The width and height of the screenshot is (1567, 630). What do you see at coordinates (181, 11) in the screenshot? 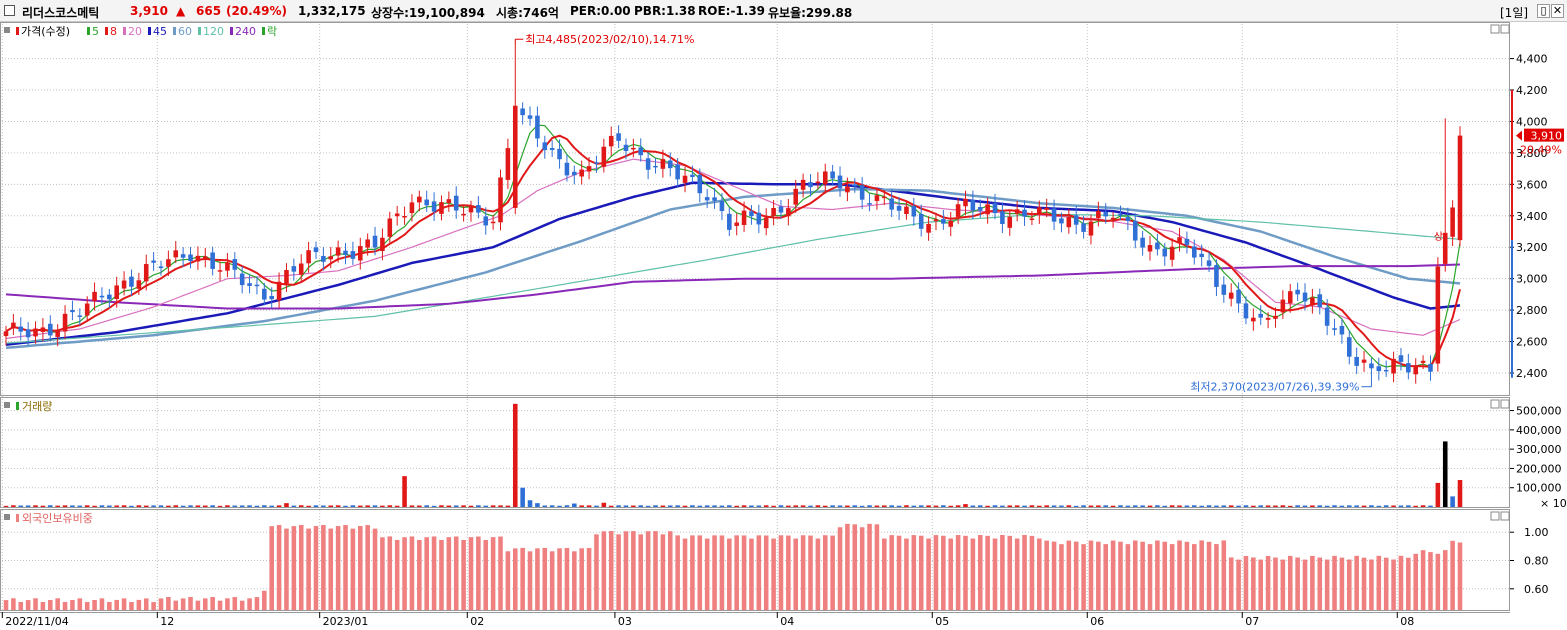
I see `change-arrow: ▲` at bounding box center [181, 11].